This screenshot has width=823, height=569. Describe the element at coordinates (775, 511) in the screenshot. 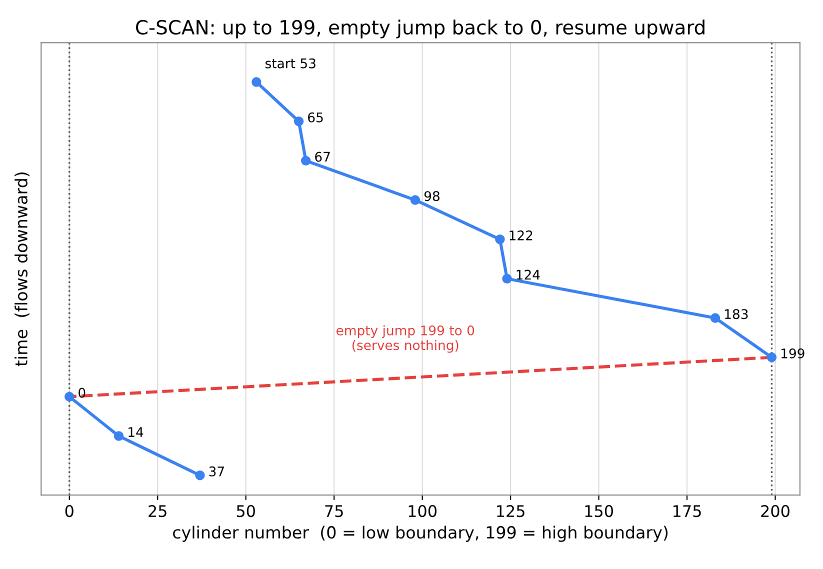

I see `x-tick-label: 200` at that location.